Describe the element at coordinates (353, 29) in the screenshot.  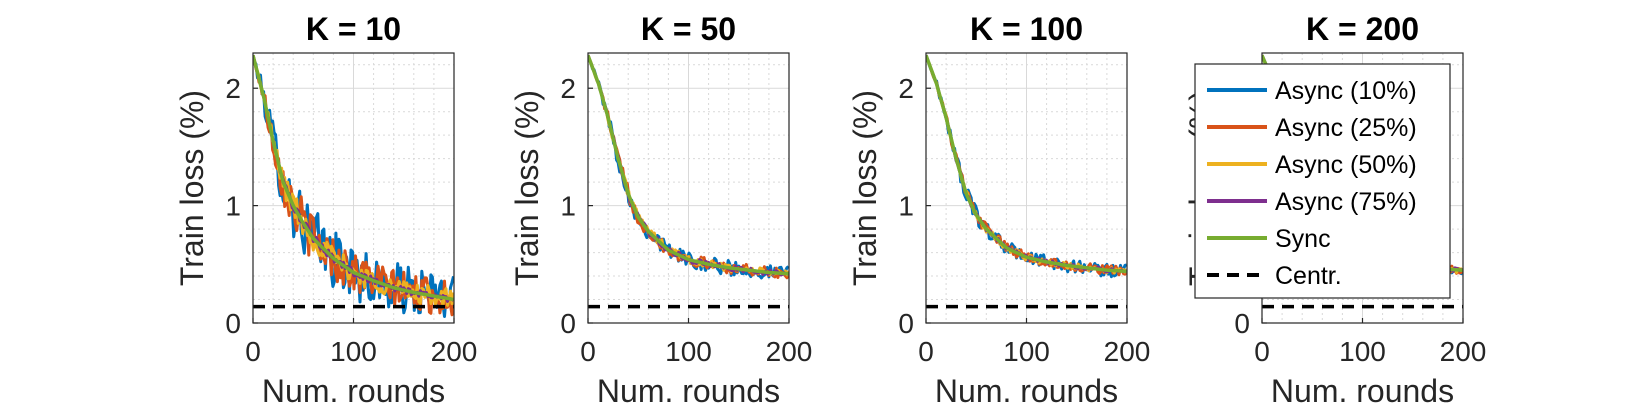
I see `chart-title: K = 10` at that location.